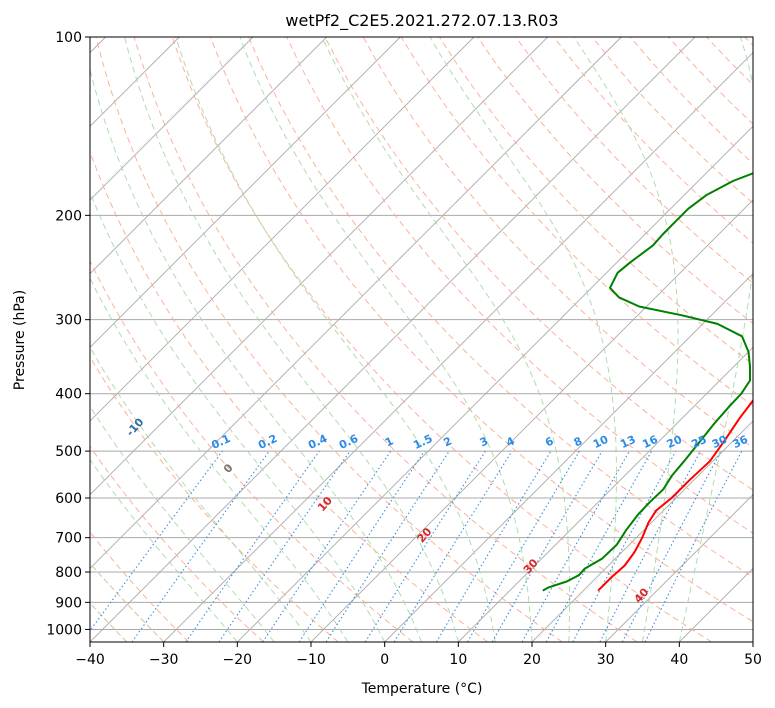 The image size is (775, 708). What do you see at coordinates (135, 427) in the screenshot?
I see `dry-adiabat-label: -10` at bounding box center [135, 427].